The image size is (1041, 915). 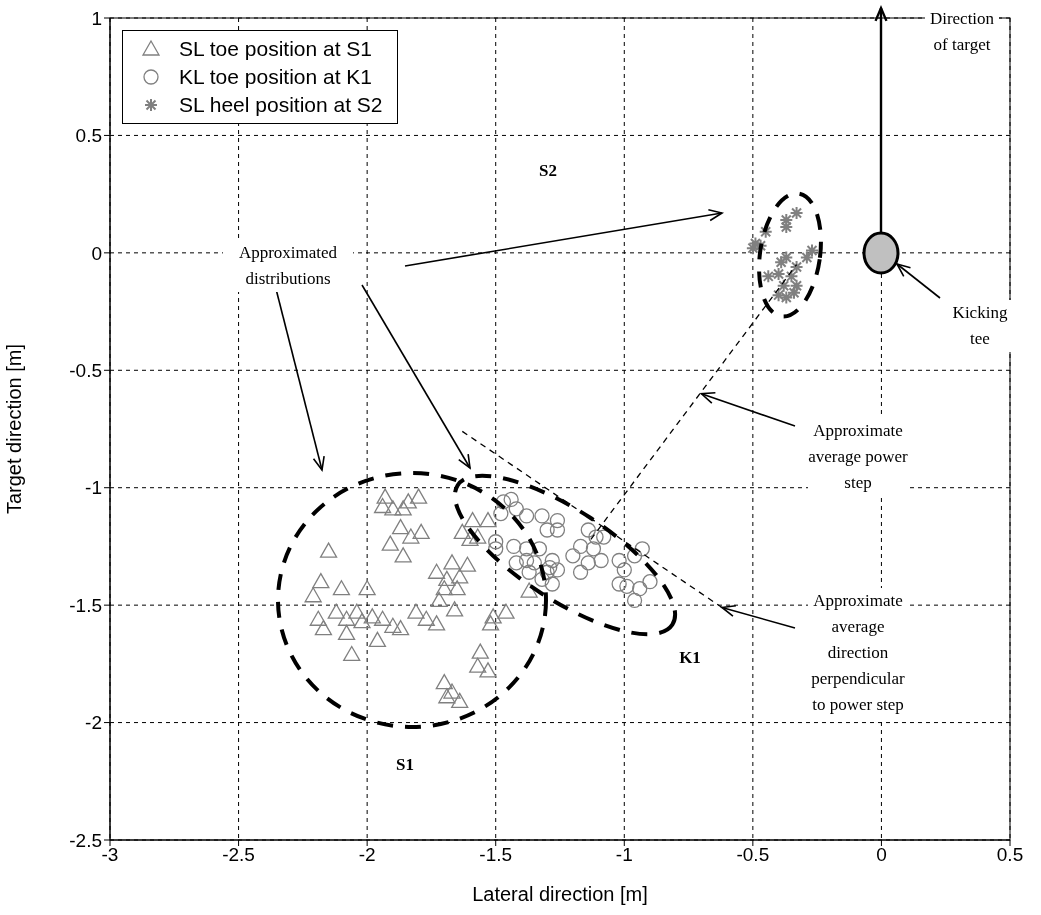 I want to click on y-tick-label: -2.5, so click(x=85, y=840).